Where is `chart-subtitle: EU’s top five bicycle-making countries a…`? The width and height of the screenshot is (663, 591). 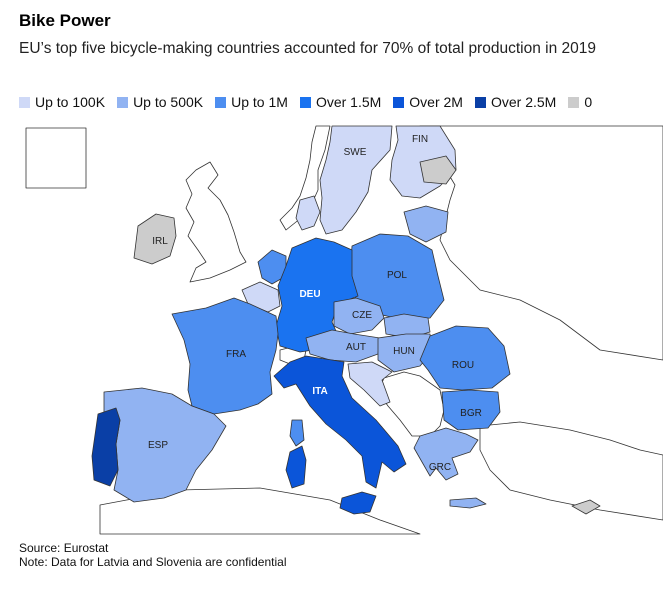 chart-subtitle: EU’s top five bicycle-making countries a… is located at coordinates (307, 48).